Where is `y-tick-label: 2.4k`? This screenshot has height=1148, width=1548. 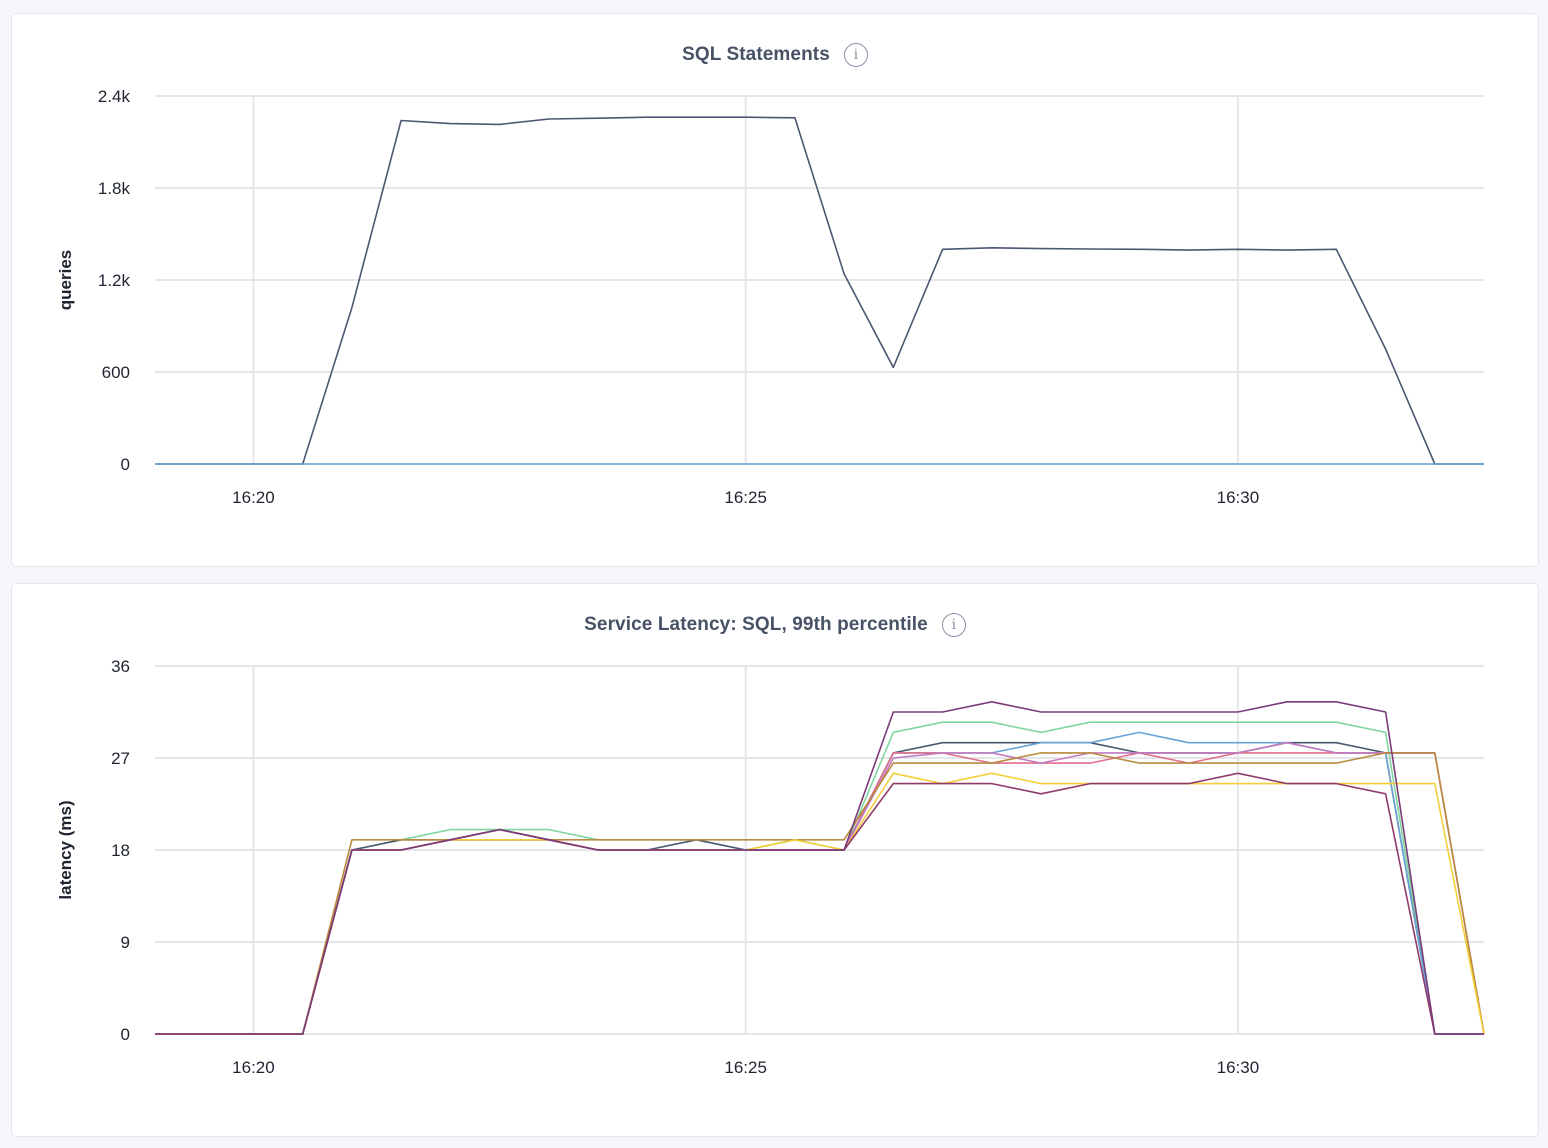 y-tick-label: 2.4k is located at coordinates (114, 96).